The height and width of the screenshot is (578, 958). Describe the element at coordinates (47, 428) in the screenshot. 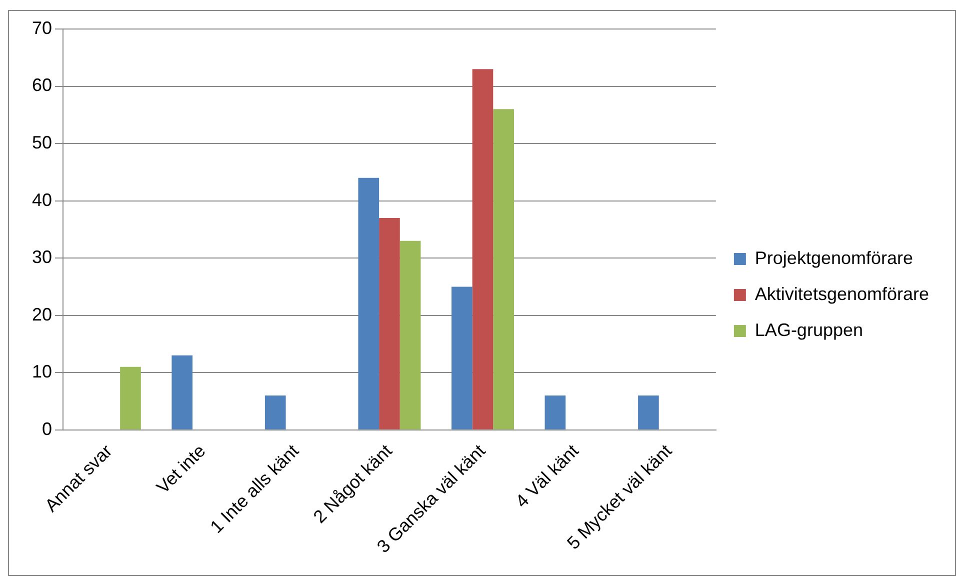

I see `y-tick-label: 0` at that location.